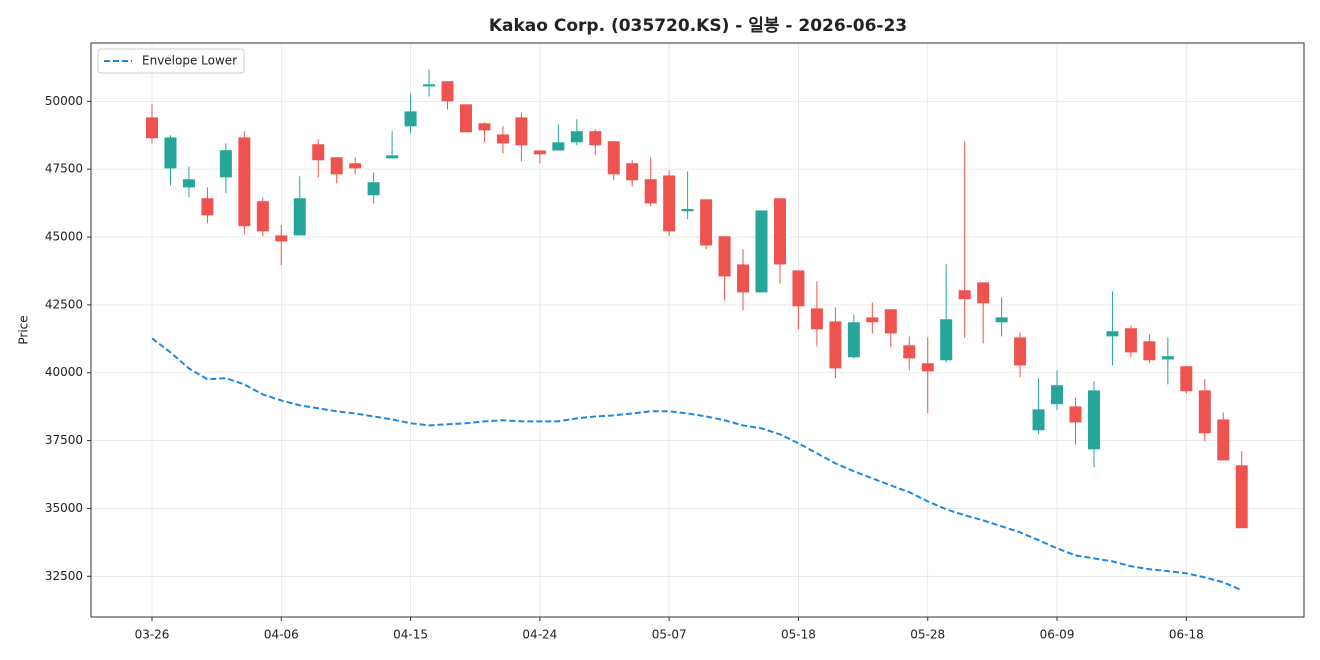  I want to click on legend-label: Envelope Lower, so click(189, 61).